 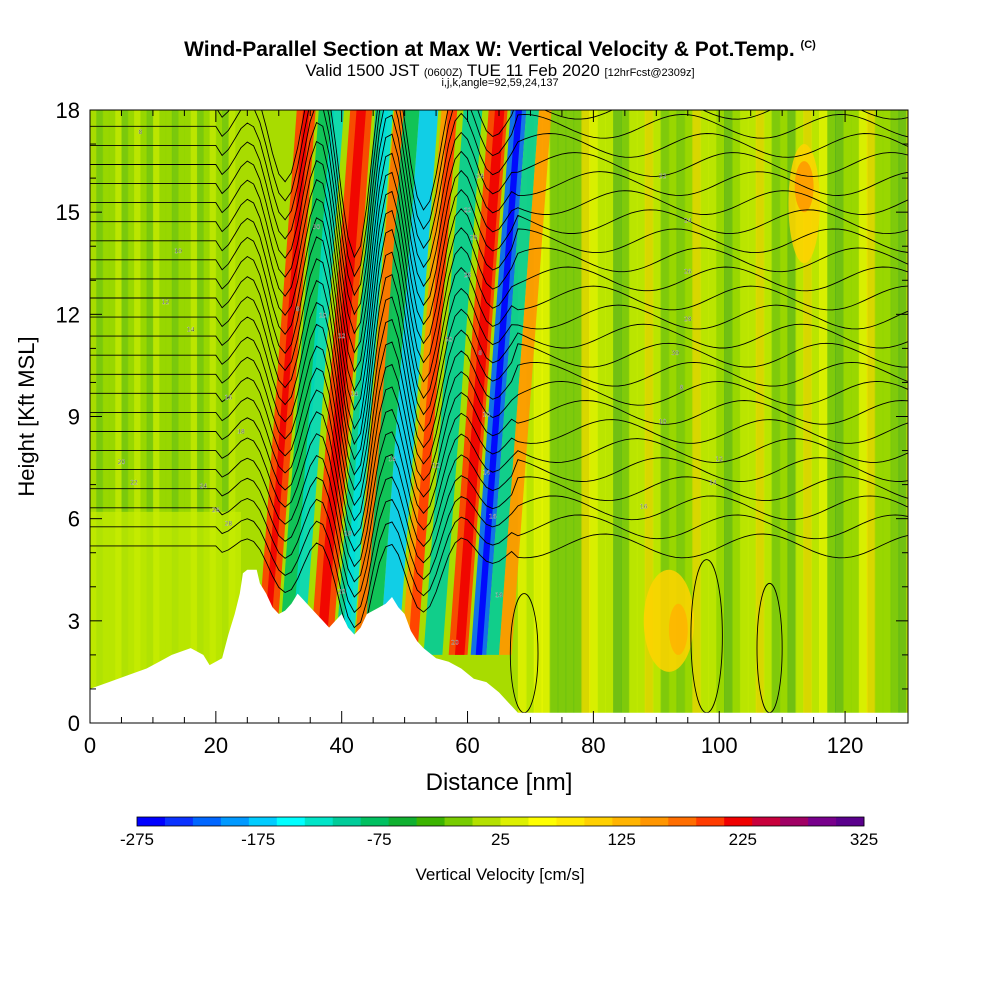 What do you see at coordinates (845, 745) in the screenshot?
I see `x-tick-label: 120` at bounding box center [845, 745].